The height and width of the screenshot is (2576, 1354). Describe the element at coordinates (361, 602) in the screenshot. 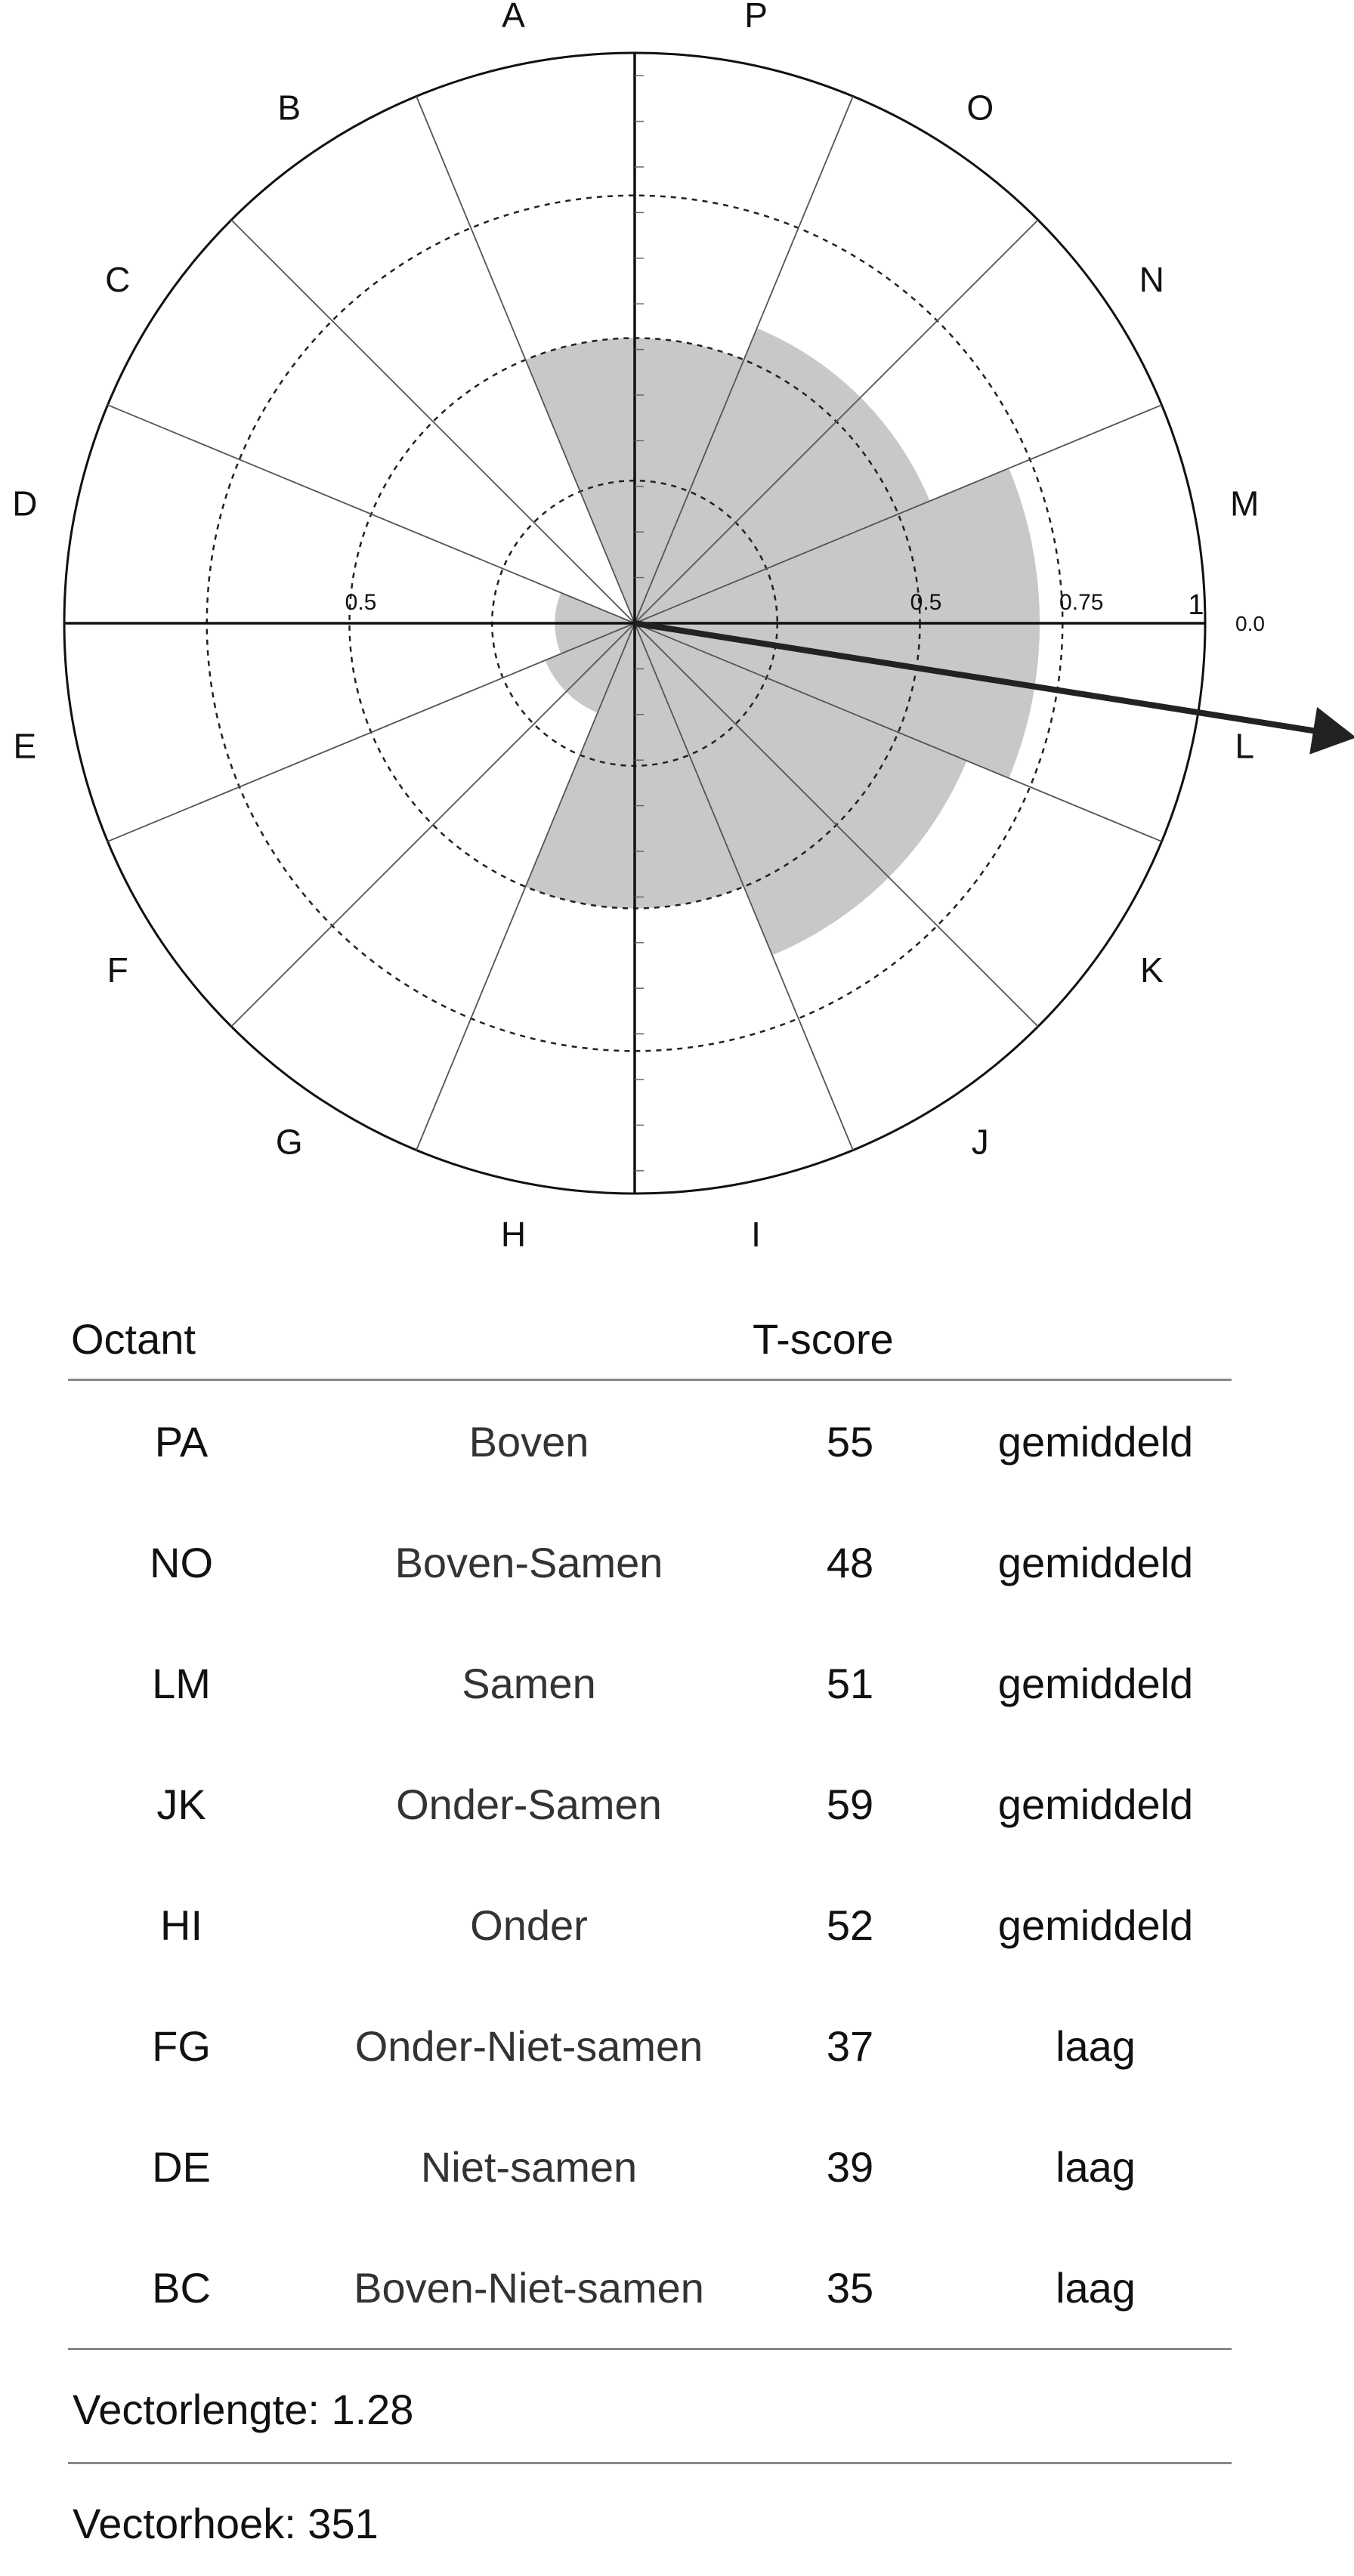

I see `radial-label-left-half: 0.5` at that location.